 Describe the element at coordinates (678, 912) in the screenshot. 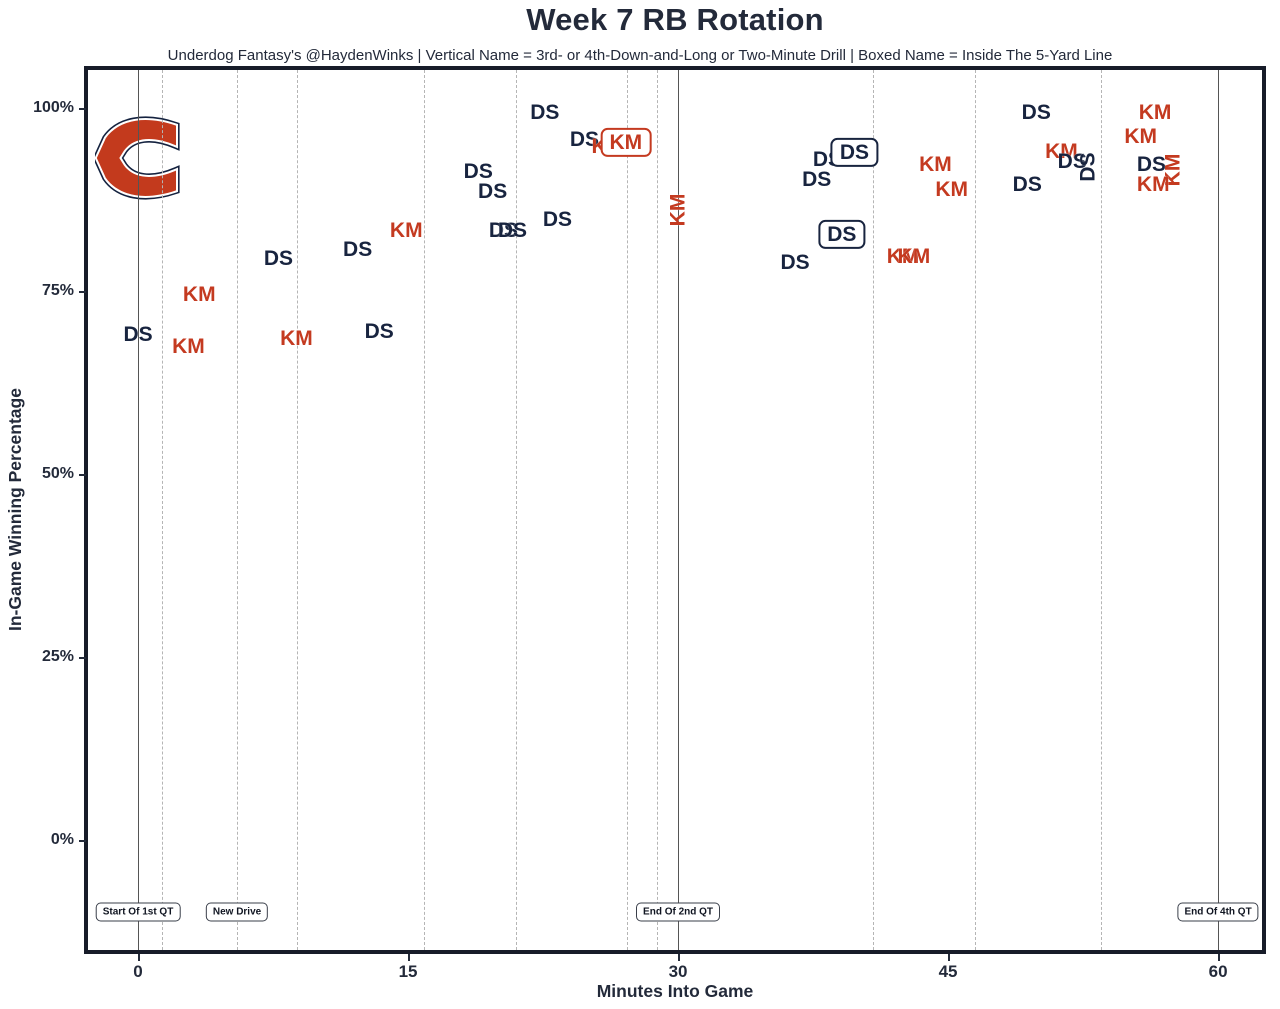

I see `annotation-end-of-2nd-qt: End Of 2nd QT` at that location.